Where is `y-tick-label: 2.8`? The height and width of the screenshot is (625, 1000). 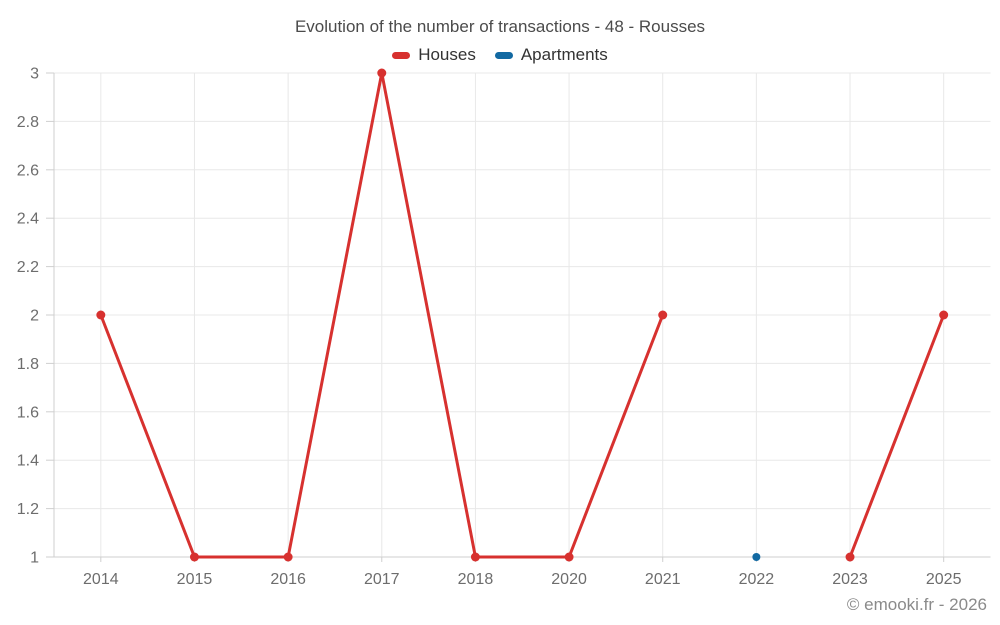
y-tick-label: 2.8 is located at coordinates (28, 122).